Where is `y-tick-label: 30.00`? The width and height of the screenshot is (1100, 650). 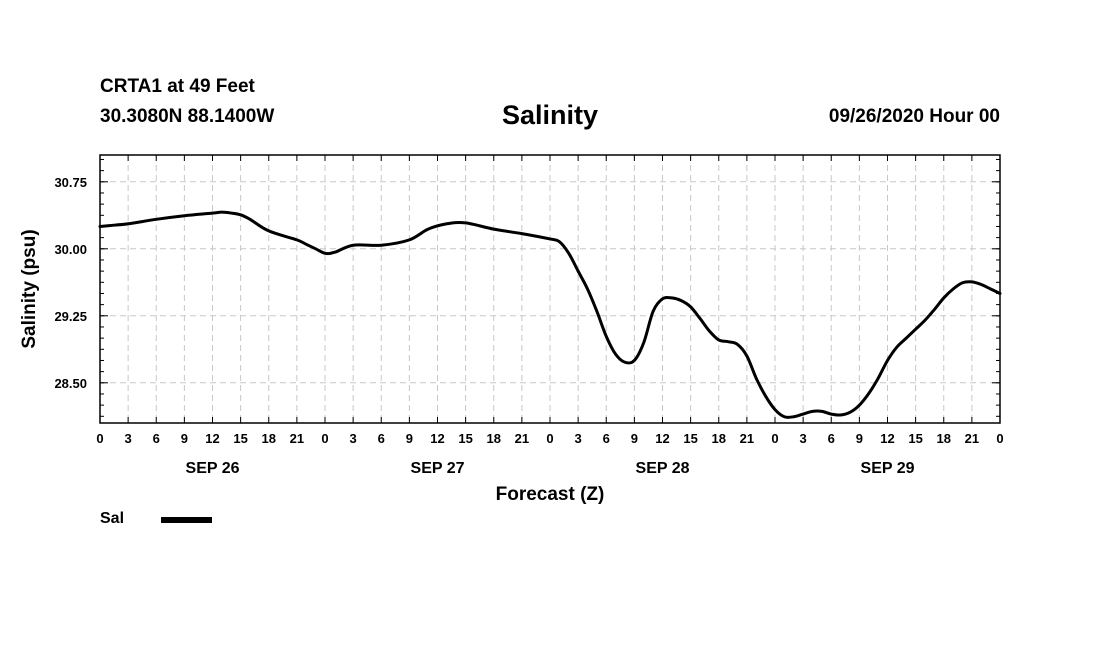 y-tick-label: 30.00 is located at coordinates (70, 249).